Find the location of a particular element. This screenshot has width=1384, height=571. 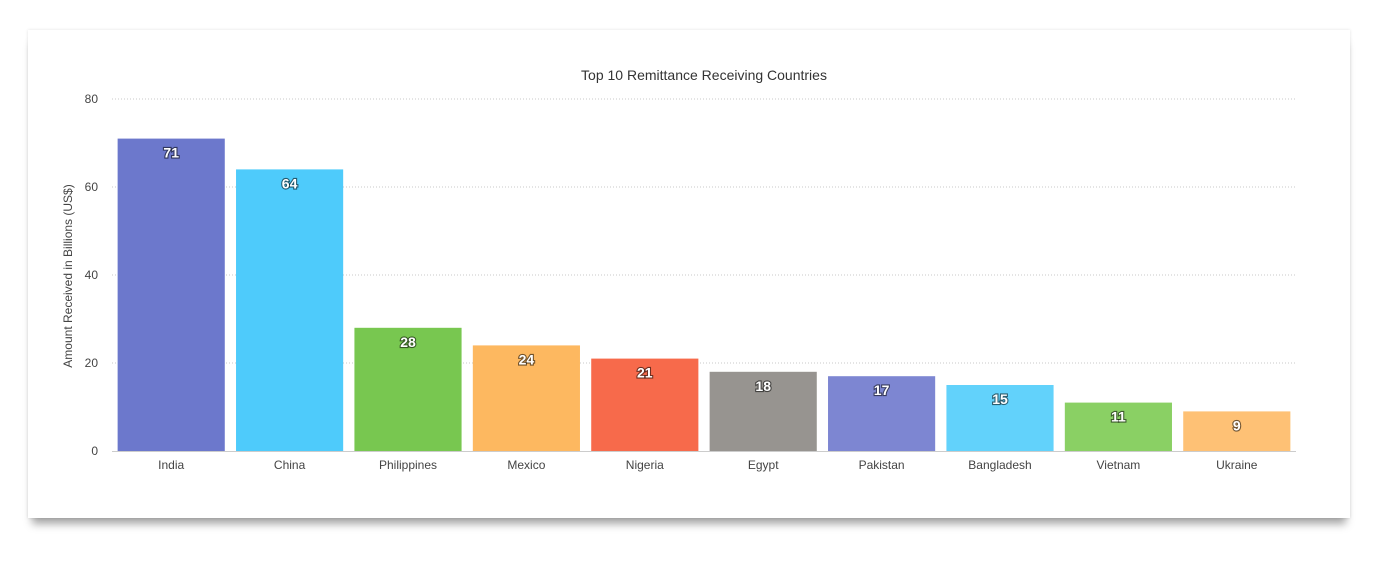

x-tick-label: Nigeria is located at coordinates (645, 465).